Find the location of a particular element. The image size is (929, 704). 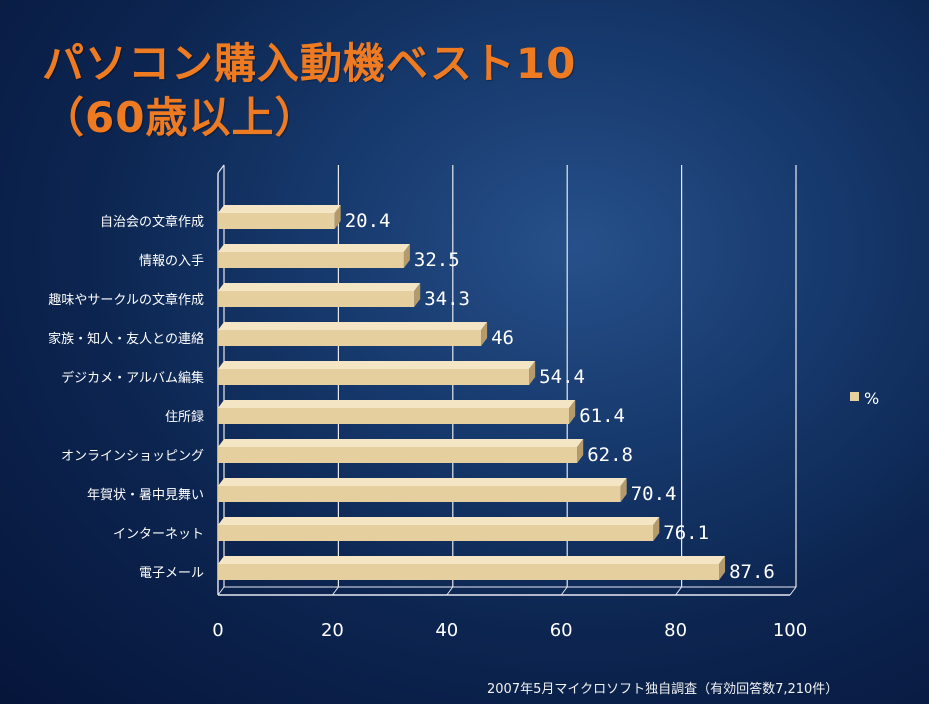

data-label: 76.1 is located at coordinates (686, 533).